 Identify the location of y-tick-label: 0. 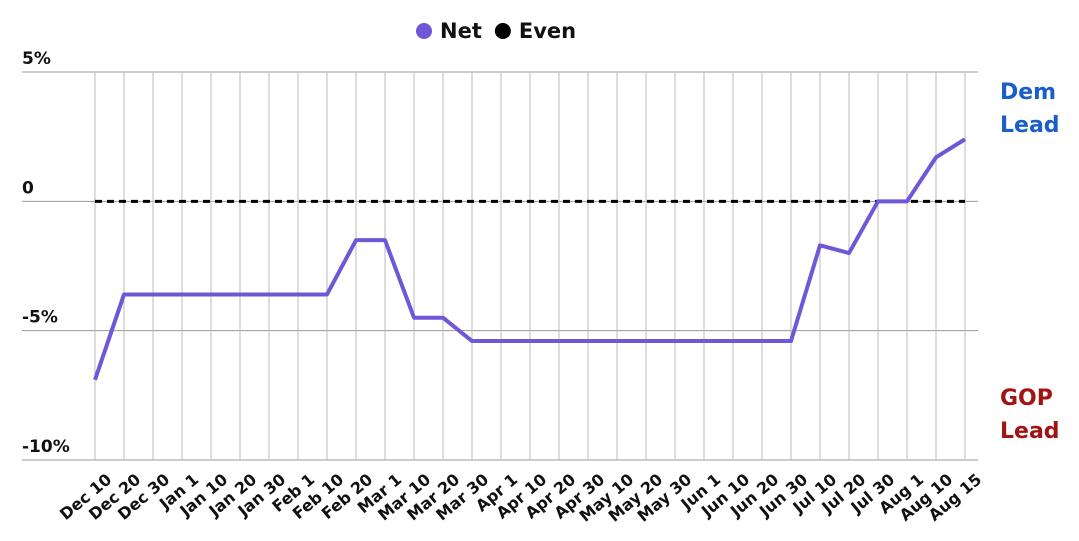
(28, 188).